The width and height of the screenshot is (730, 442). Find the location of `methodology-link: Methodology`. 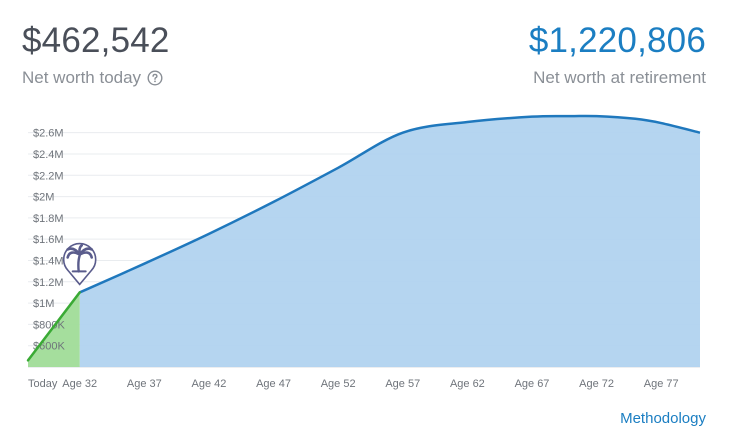

methodology-link: Methodology is located at coordinates (663, 418).